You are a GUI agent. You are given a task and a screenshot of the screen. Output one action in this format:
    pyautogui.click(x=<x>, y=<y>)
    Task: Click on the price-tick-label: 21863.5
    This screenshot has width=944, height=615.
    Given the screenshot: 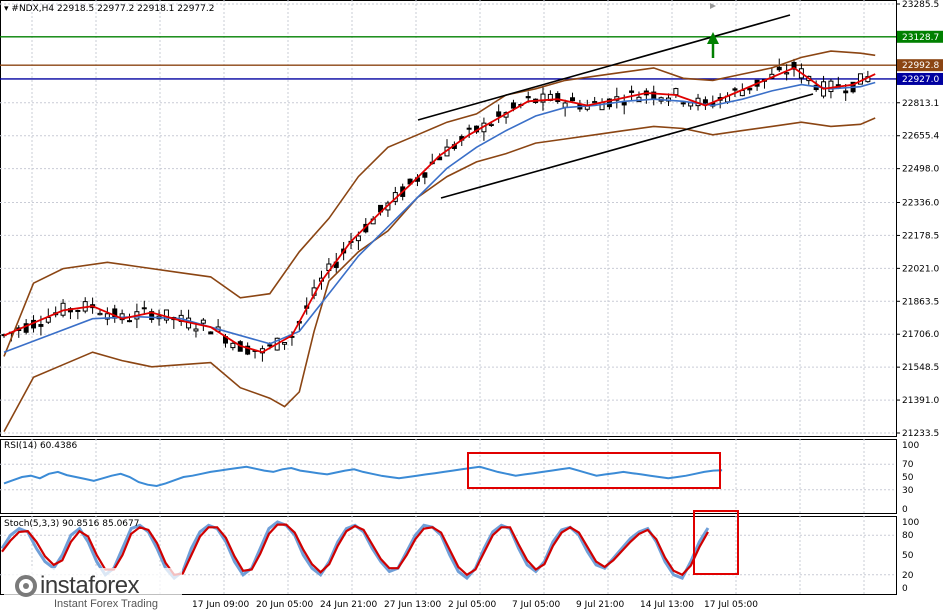 What is the action you would take?
    pyautogui.click(x=920, y=302)
    